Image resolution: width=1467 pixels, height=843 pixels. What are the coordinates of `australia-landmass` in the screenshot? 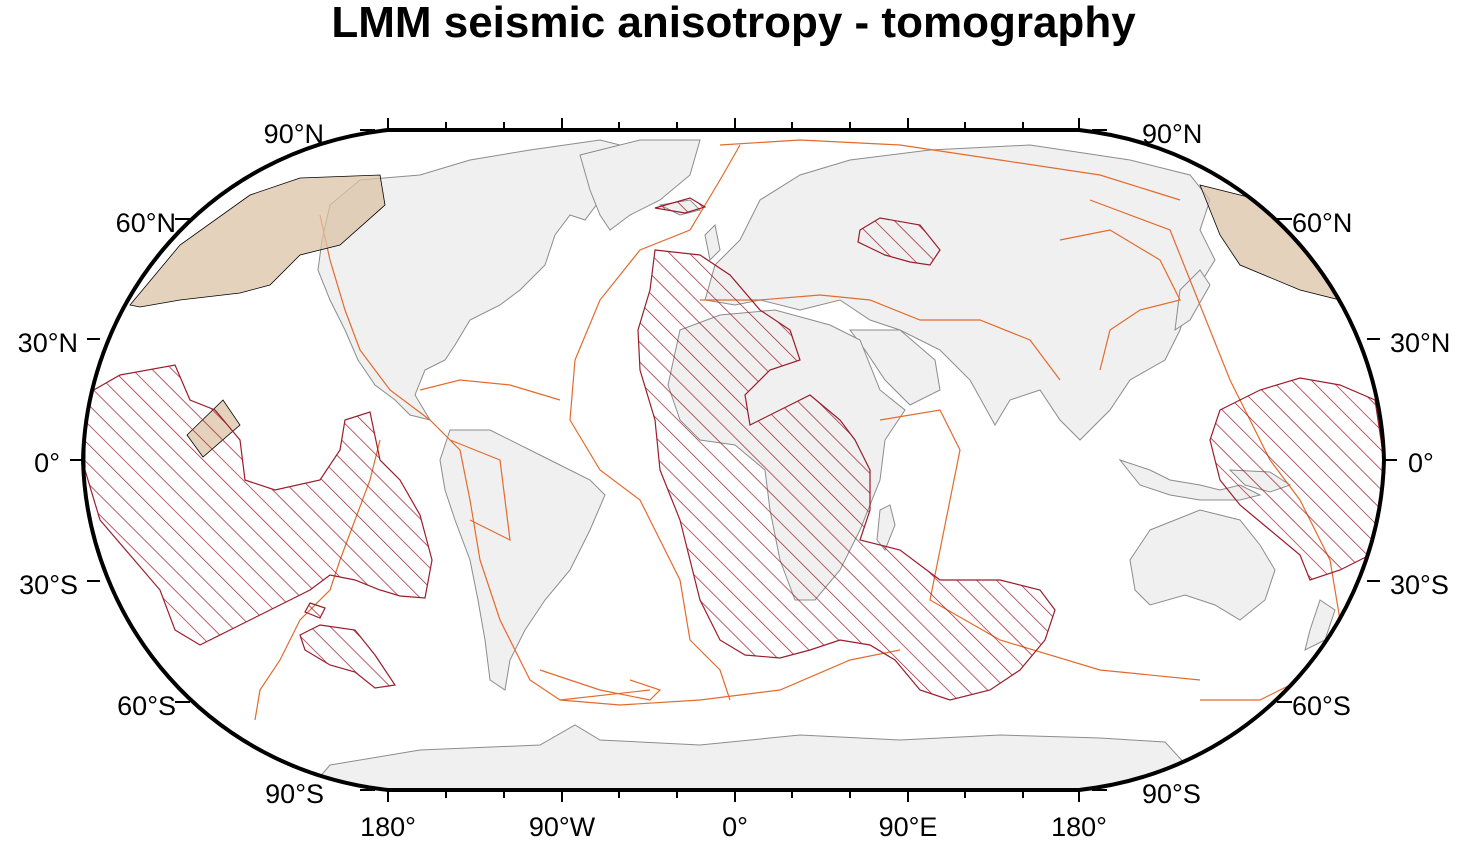 It's located at (1202, 565).